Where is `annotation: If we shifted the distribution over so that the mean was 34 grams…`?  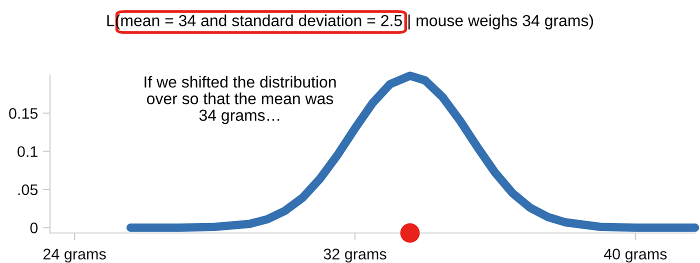 annotation: If we shifted the distribution over so that the mean was 34 grams… is located at coordinates (240, 100).